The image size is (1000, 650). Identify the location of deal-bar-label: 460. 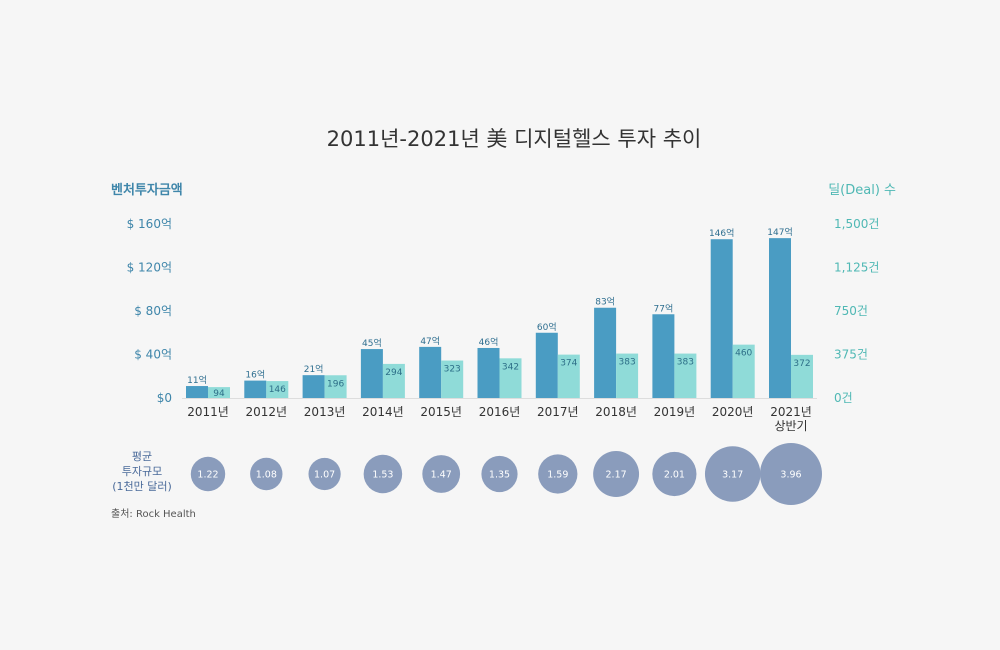
(743, 354).